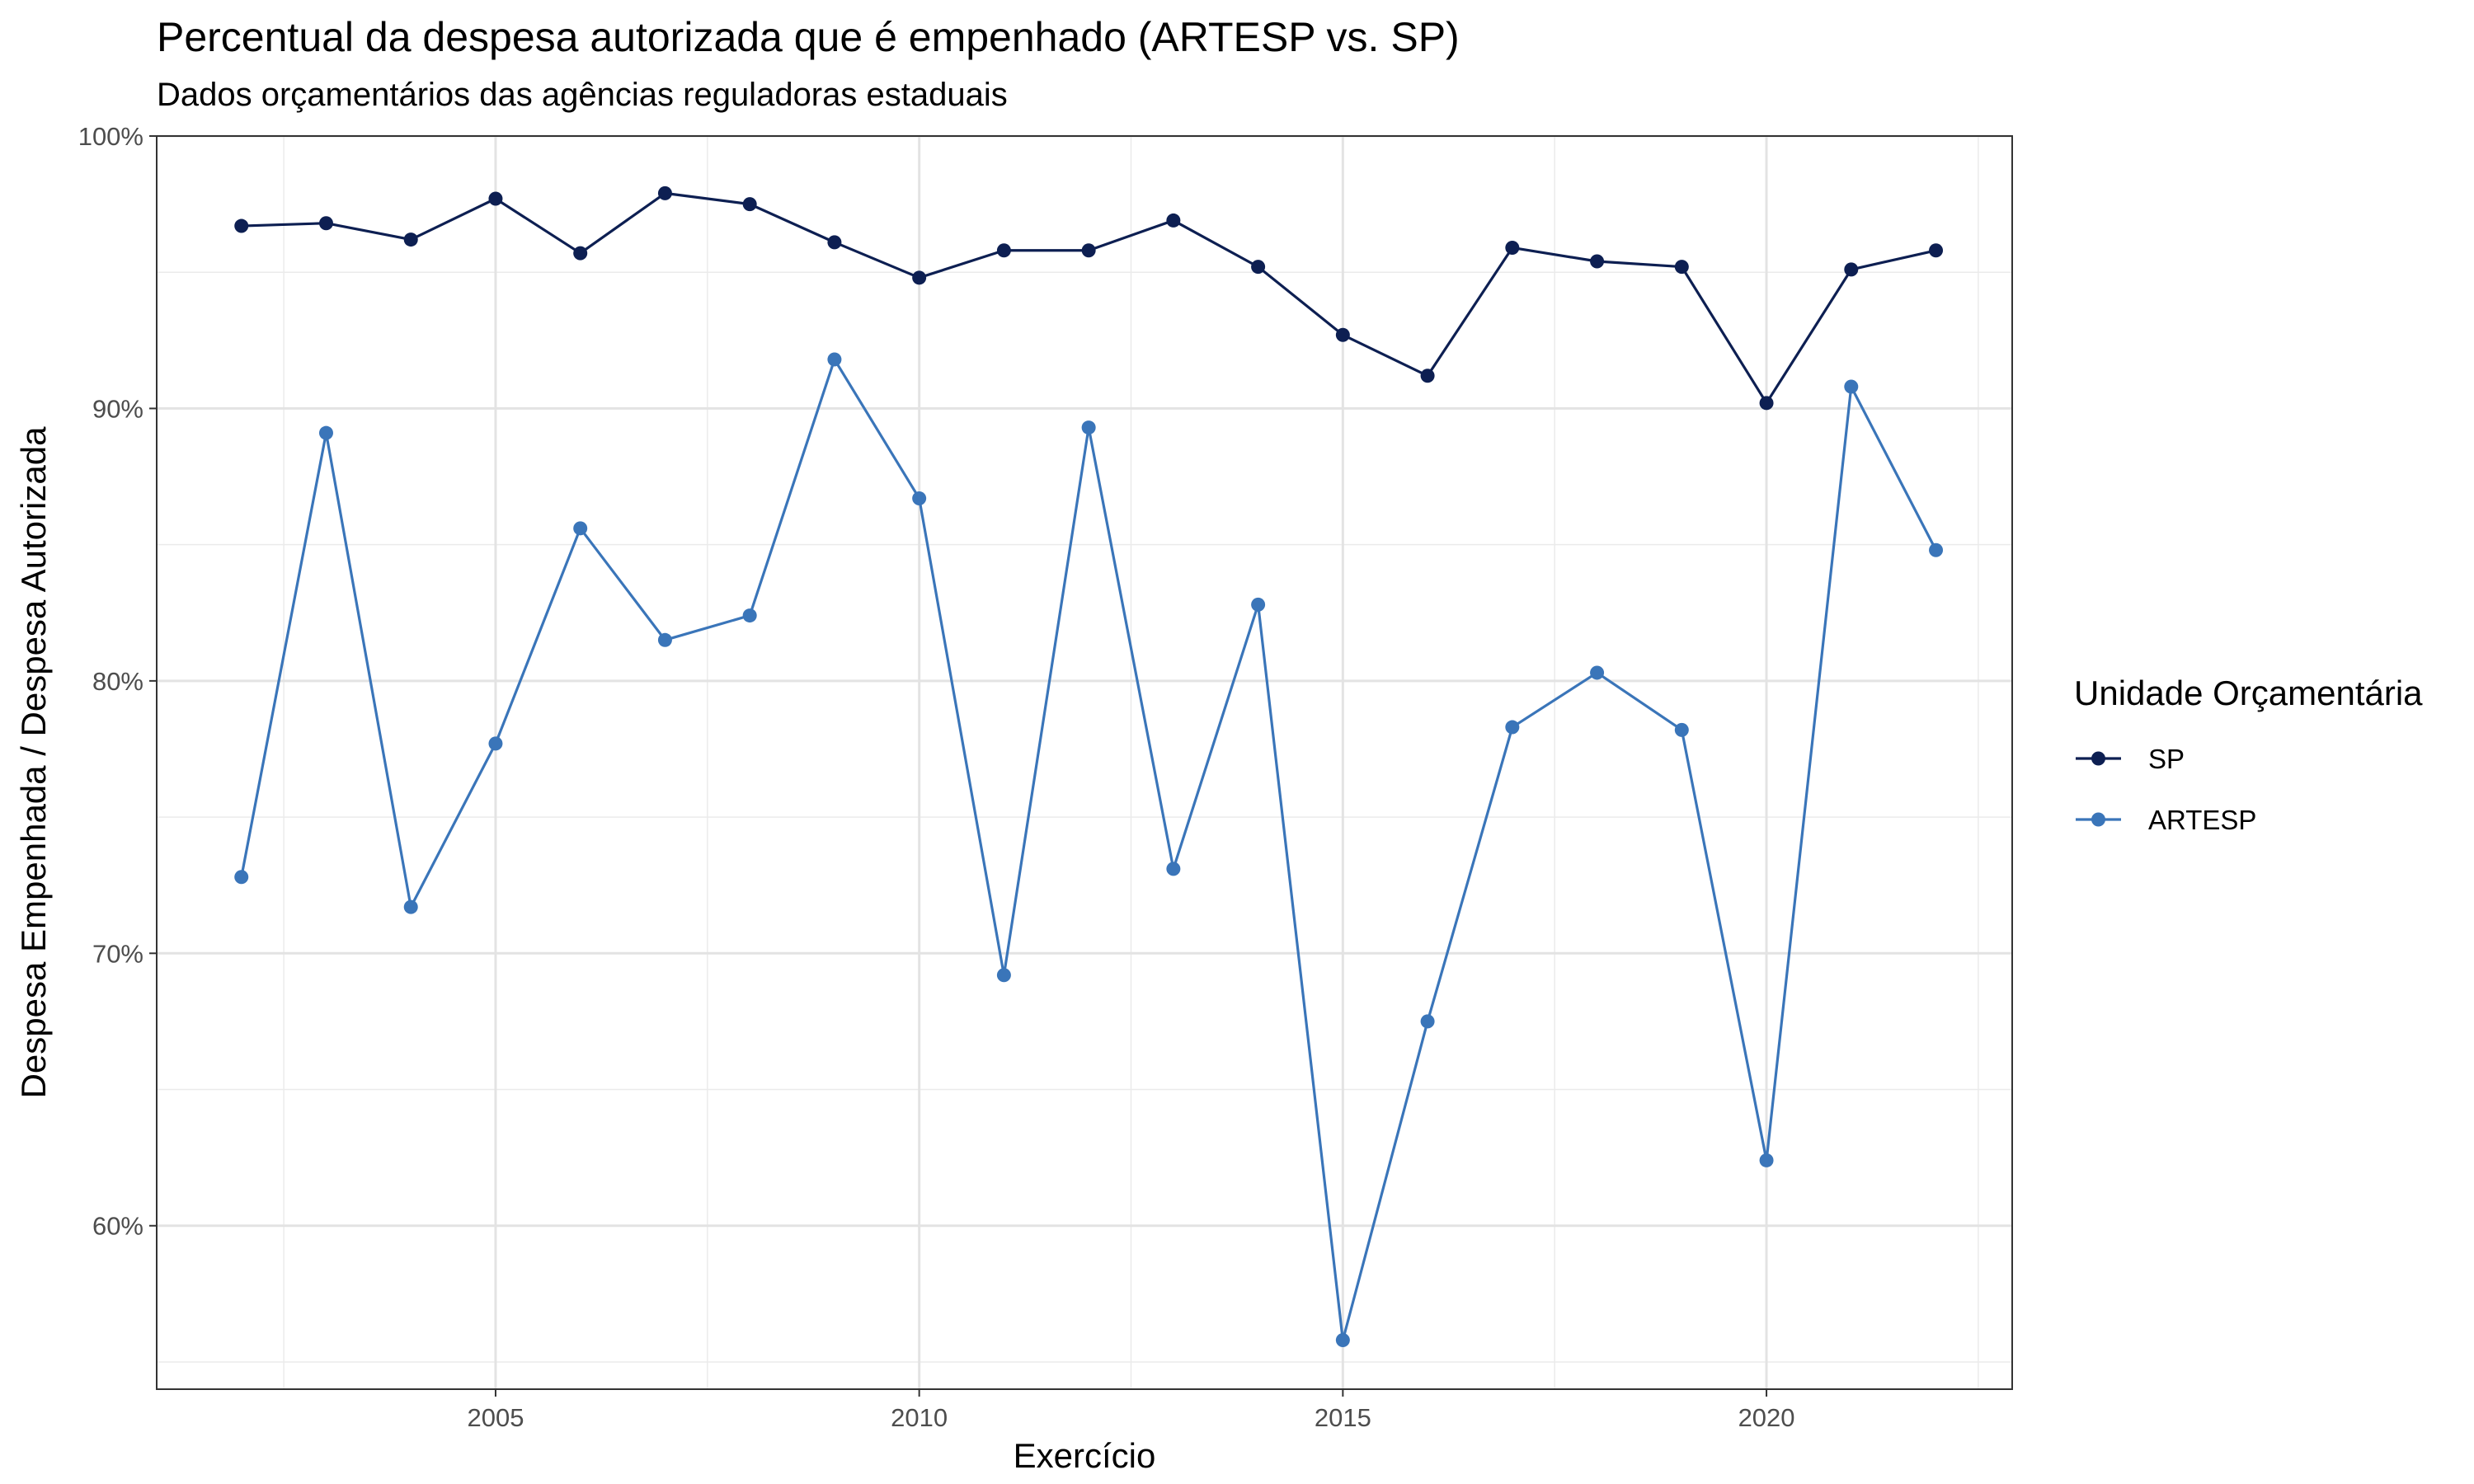 The height and width of the screenshot is (1484, 2474). What do you see at coordinates (117, 408) in the screenshot?
I see `y-tick-label: 90%` at bounding box center [117, 408].